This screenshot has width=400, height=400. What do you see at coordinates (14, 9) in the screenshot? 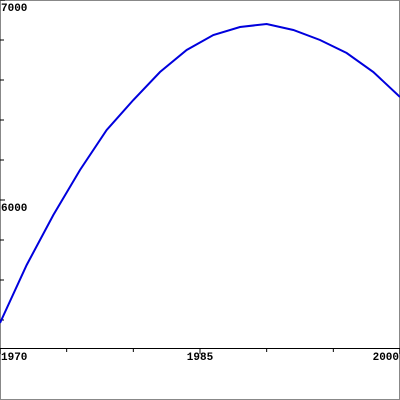
I see `y-tick-label: 7000` at bounding box center [14, 9].